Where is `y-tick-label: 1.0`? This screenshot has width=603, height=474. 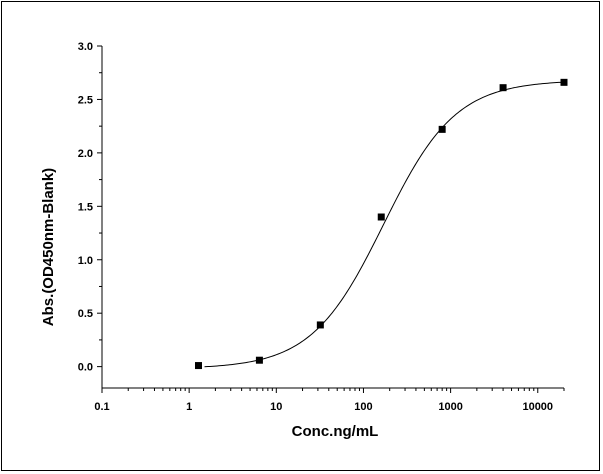
y-tick-label: 1.0 is located at coordinates (85, 261).